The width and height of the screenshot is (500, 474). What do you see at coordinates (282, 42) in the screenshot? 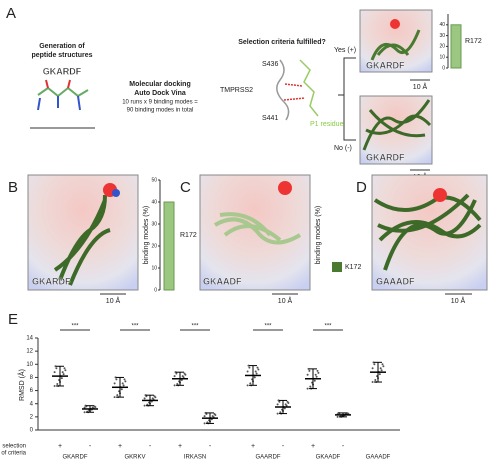
I see `title: Selection criteria fulfilled?` at bounding box center [282, 42].